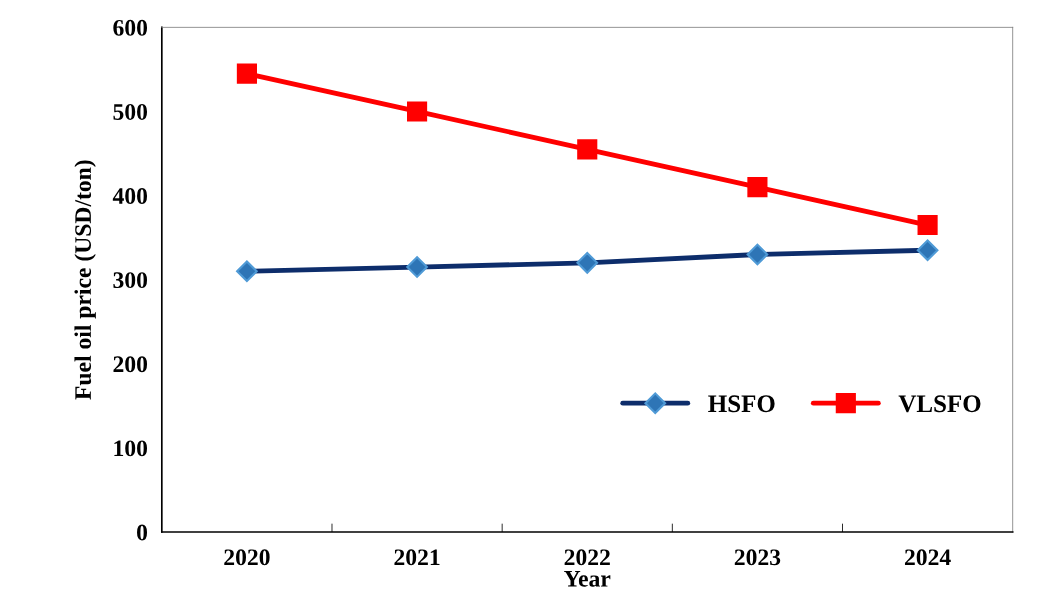  What do you see at coordinates (85, 280) in the screenshot?
I see `y-axis-title: Fuel oil price (USD/ton)` at bounding box center [85, 280].